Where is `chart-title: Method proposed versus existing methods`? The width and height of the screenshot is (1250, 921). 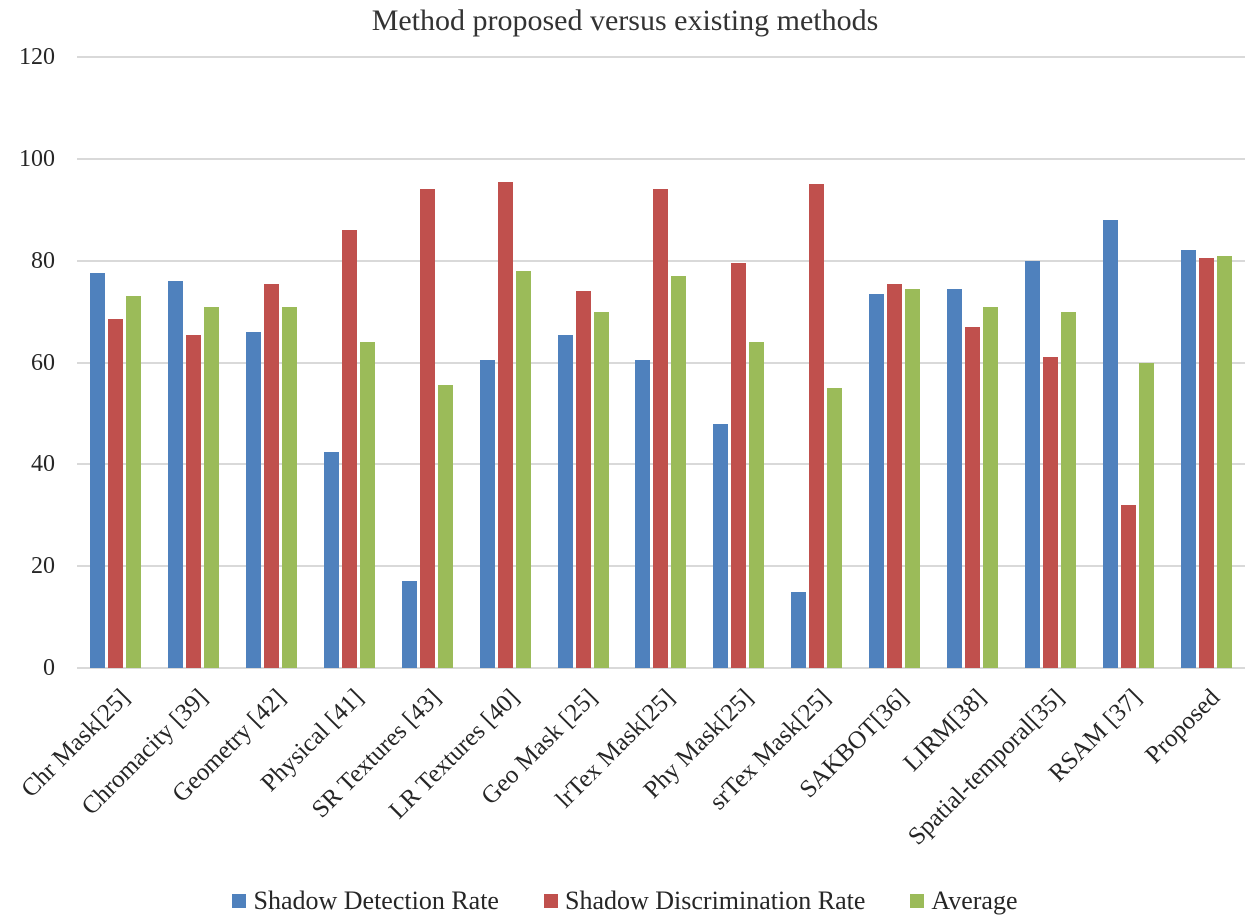
chart-title: Method proposed versus existing methods is located at coordinates (625, 20).